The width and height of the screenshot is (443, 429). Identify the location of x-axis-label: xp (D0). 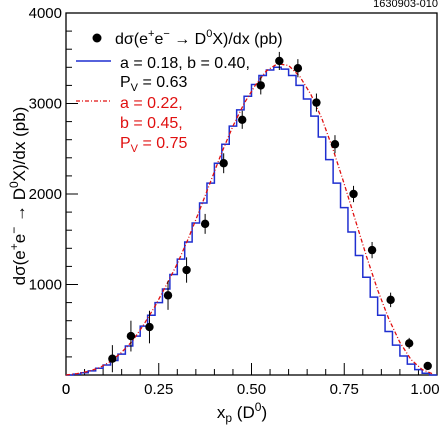
(242, 412).